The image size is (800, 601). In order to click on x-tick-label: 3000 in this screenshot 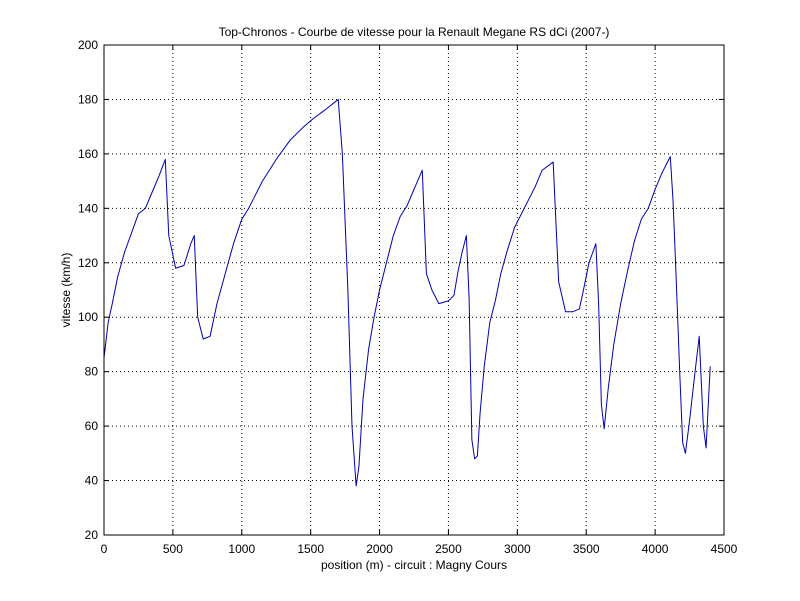, I will do `click(517, 549)`.